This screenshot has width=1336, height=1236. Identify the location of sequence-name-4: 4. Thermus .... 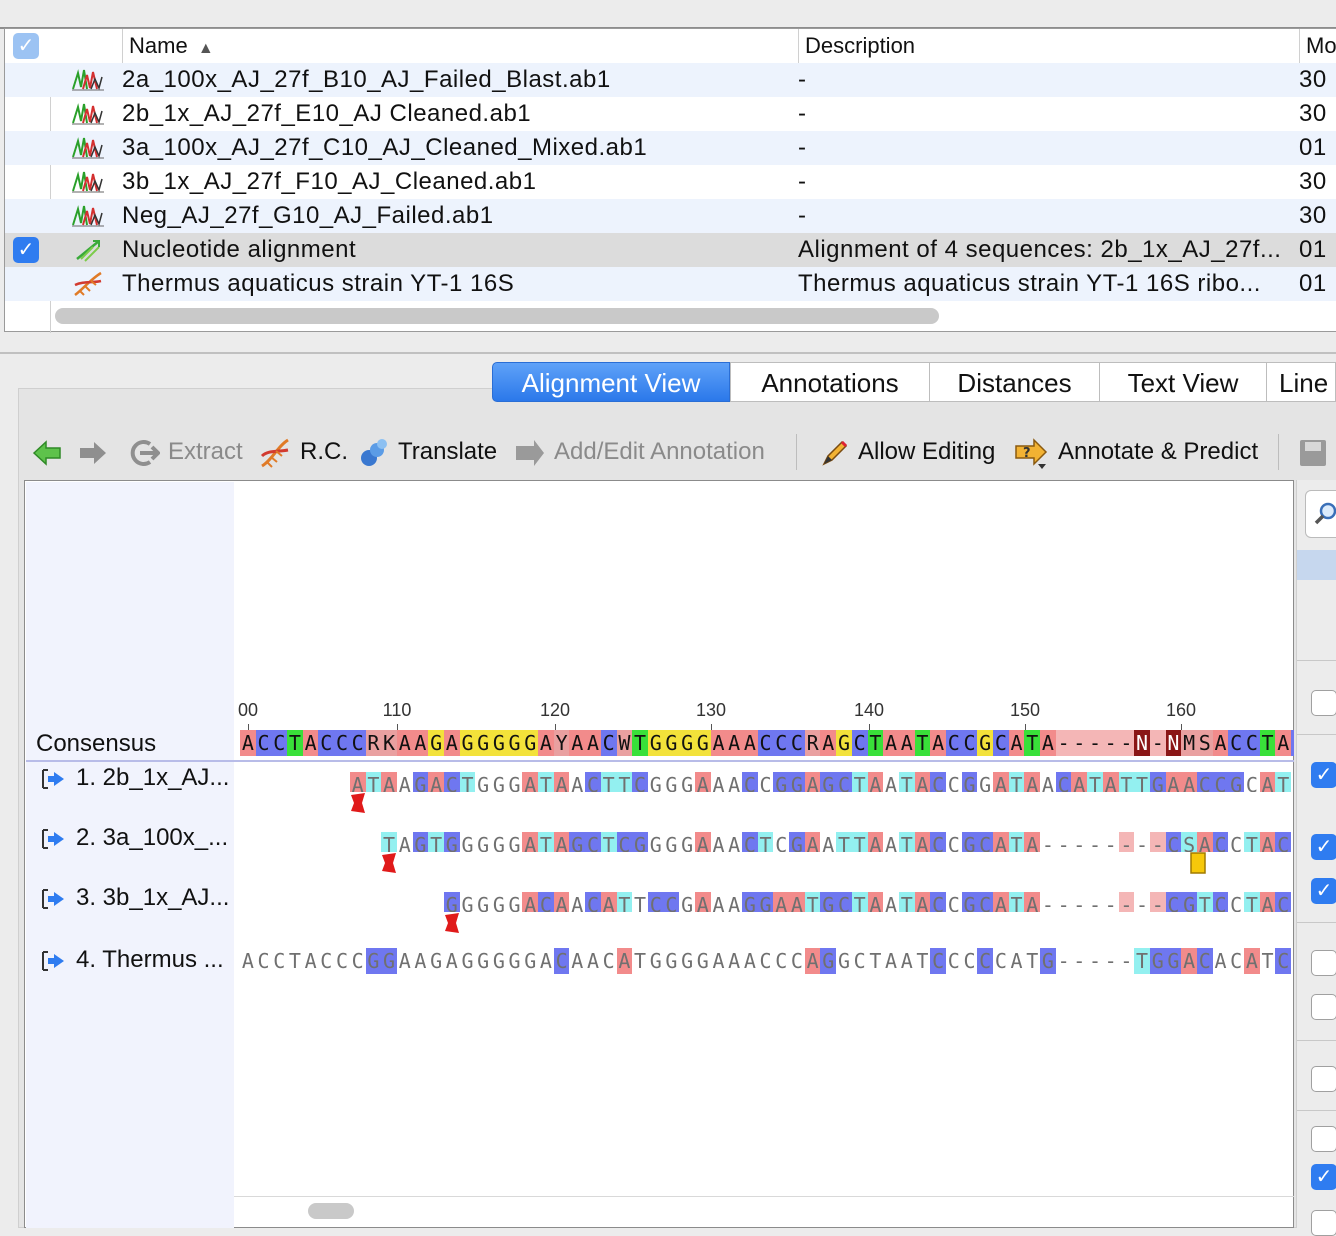
(132, 960).